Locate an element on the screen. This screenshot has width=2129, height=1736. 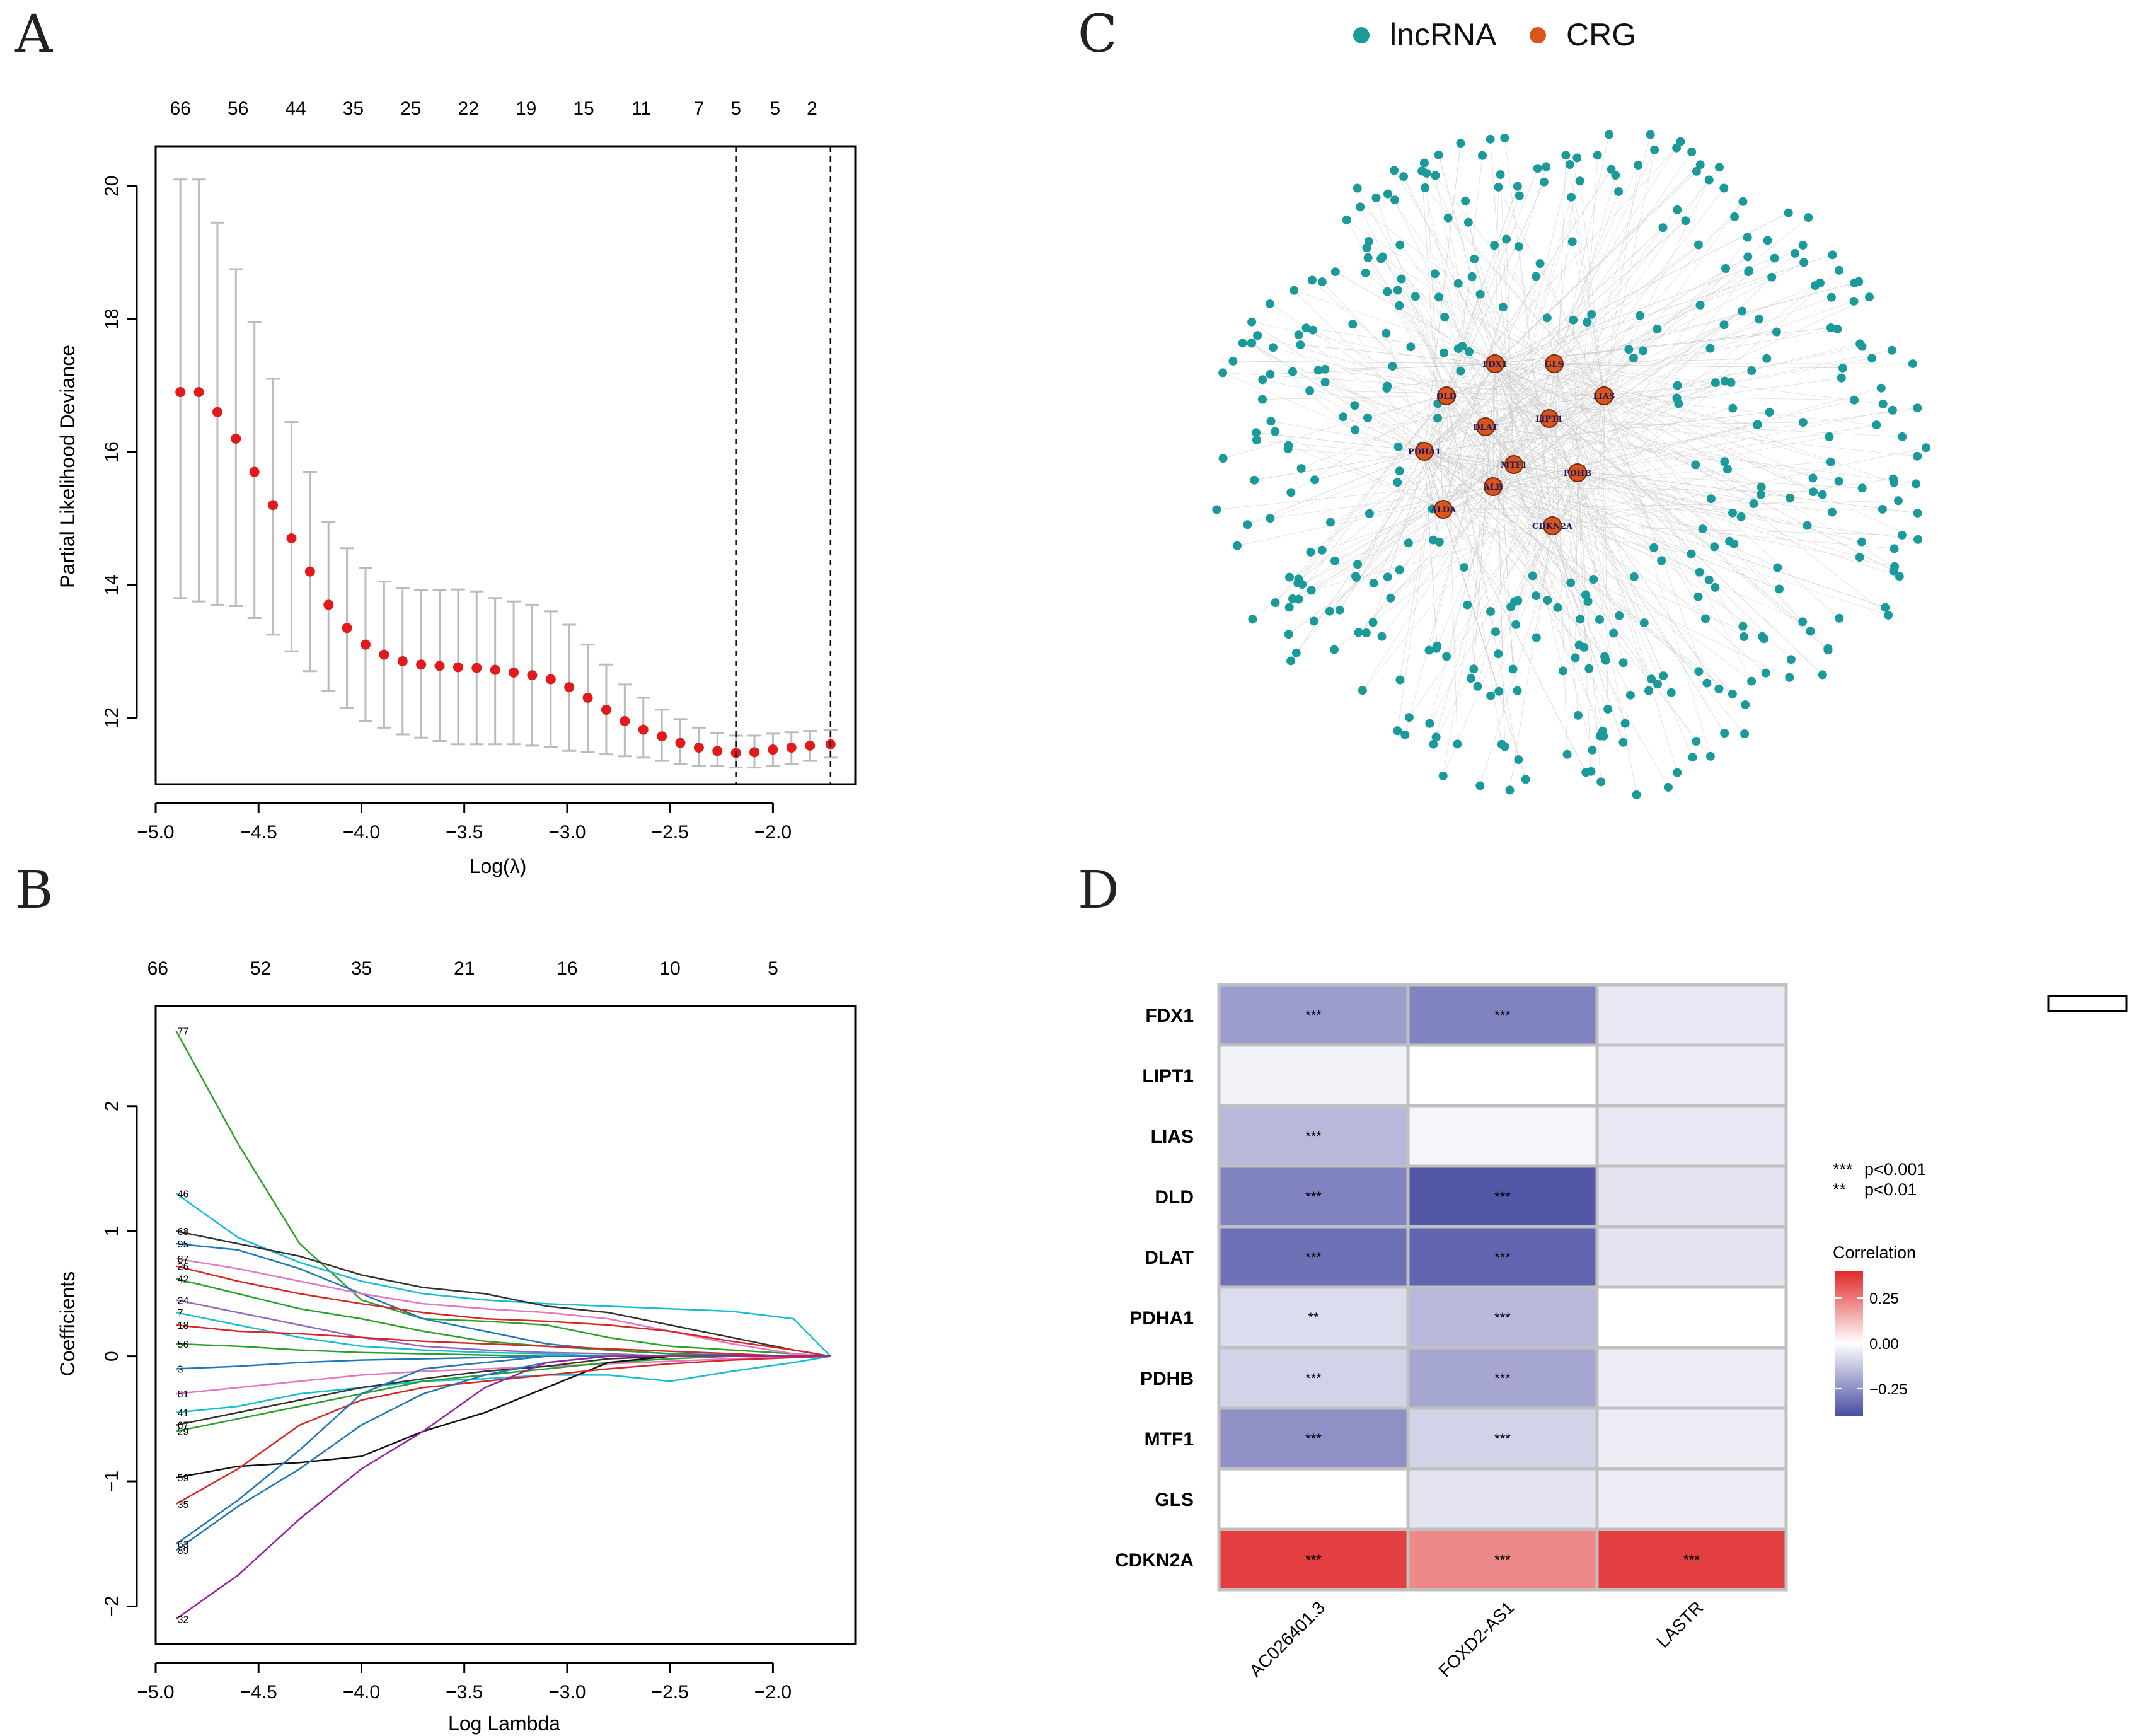
panel-a-plot-frame is located at coordinates (505, 465).